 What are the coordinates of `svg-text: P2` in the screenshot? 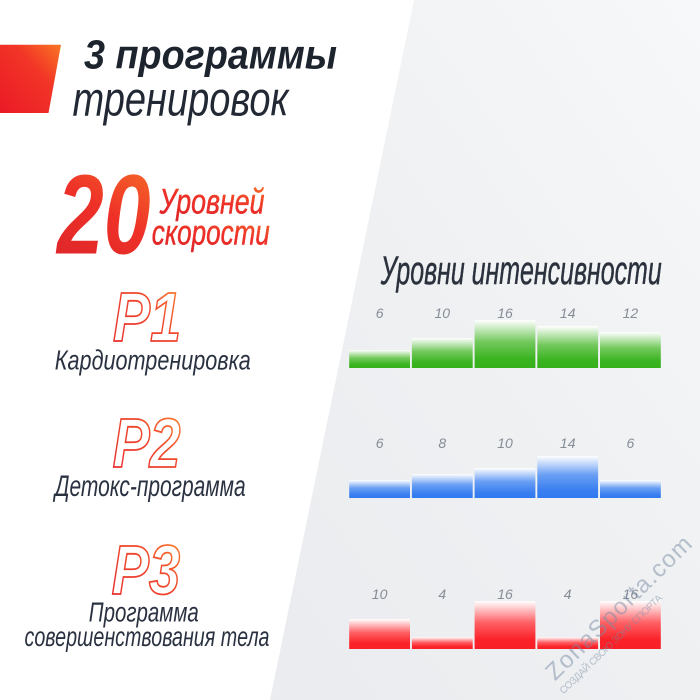 It's located at (147, 443).